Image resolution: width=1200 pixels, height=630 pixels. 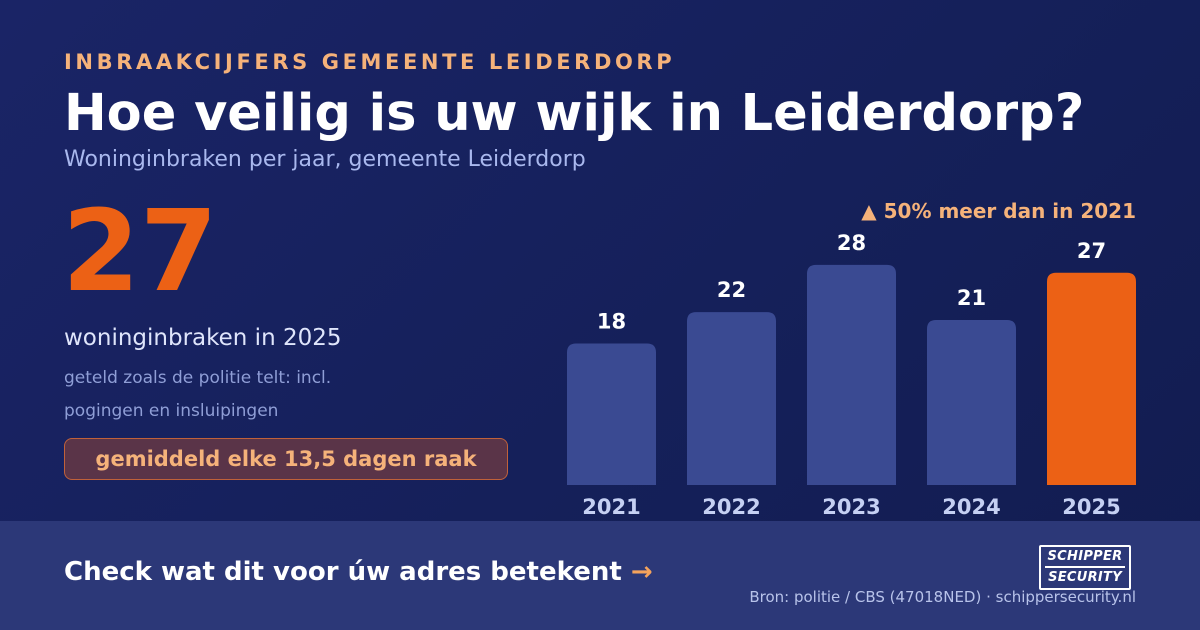 What do you see at coordinates (1091, 378) in the screenshot?
I see `bar-2025` at bounding box center [1091, 378].